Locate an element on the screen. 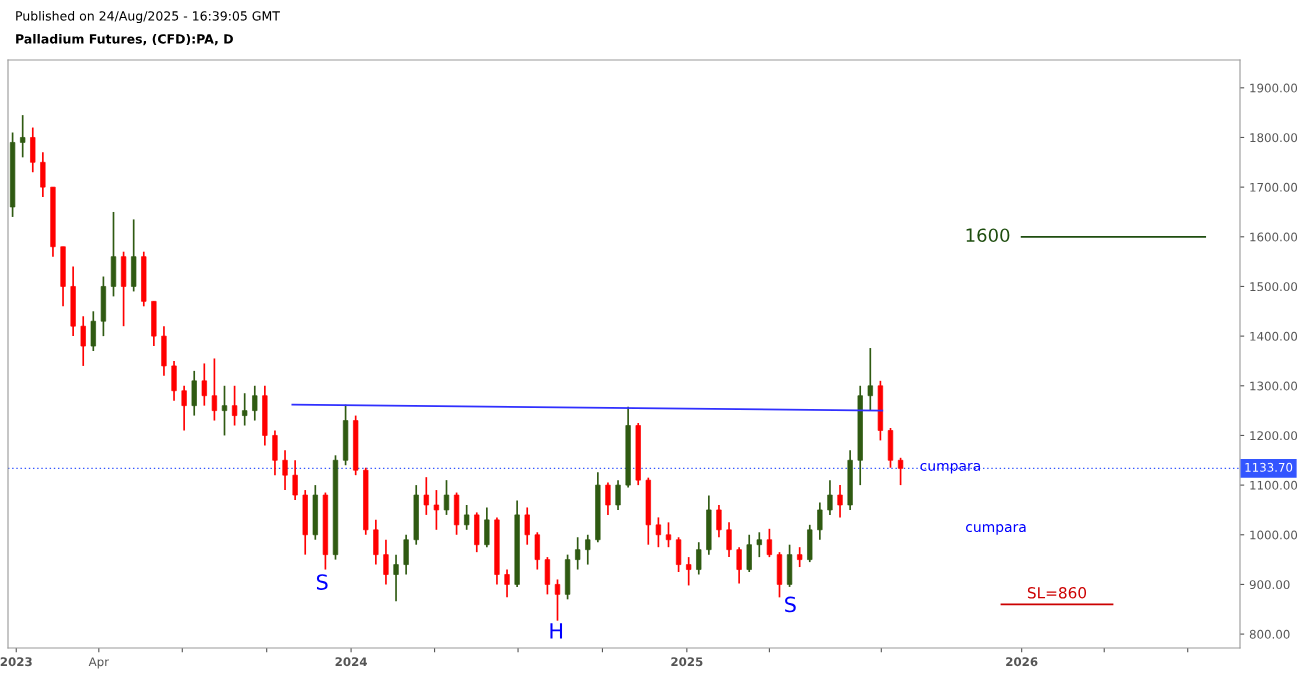 The image size is (1302, 674). y-tick-label: 1700.00 is located at coordinates (1274, 187).